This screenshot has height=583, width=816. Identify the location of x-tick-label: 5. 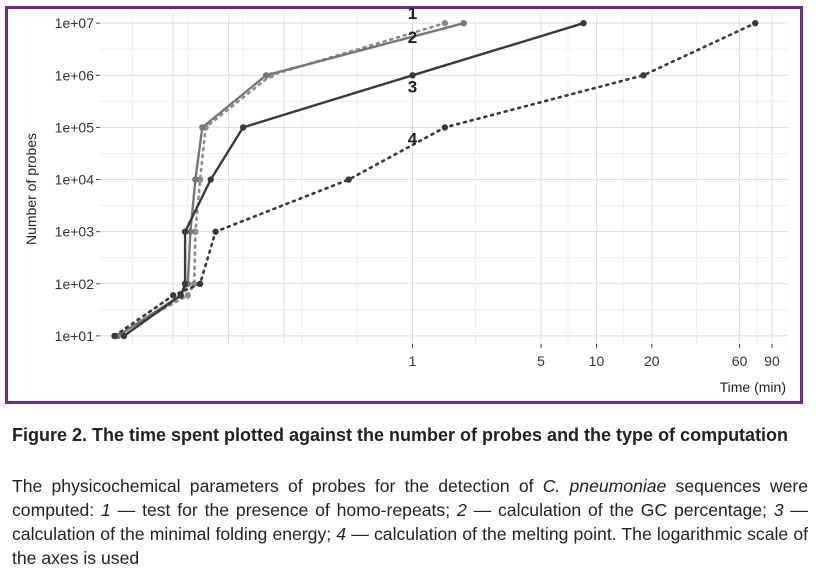
(541, 361).